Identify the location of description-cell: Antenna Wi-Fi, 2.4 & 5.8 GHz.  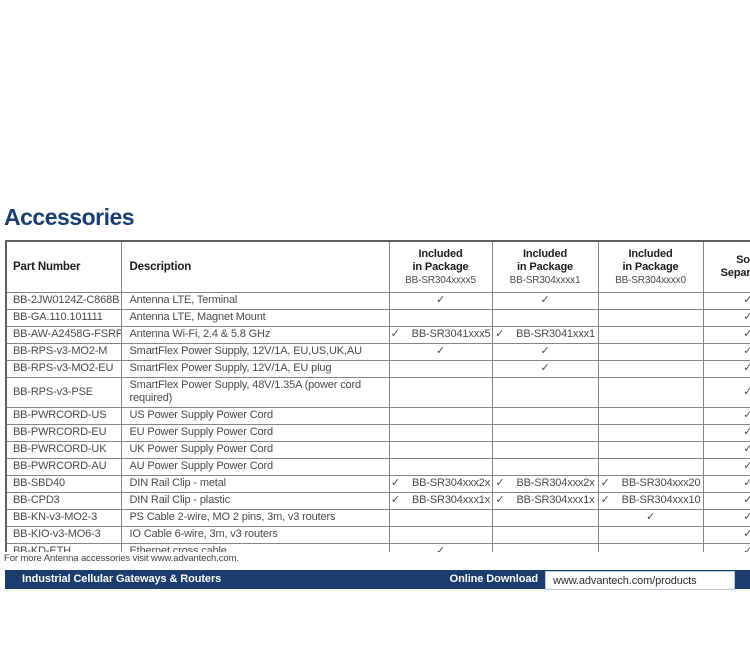
(255, 335).